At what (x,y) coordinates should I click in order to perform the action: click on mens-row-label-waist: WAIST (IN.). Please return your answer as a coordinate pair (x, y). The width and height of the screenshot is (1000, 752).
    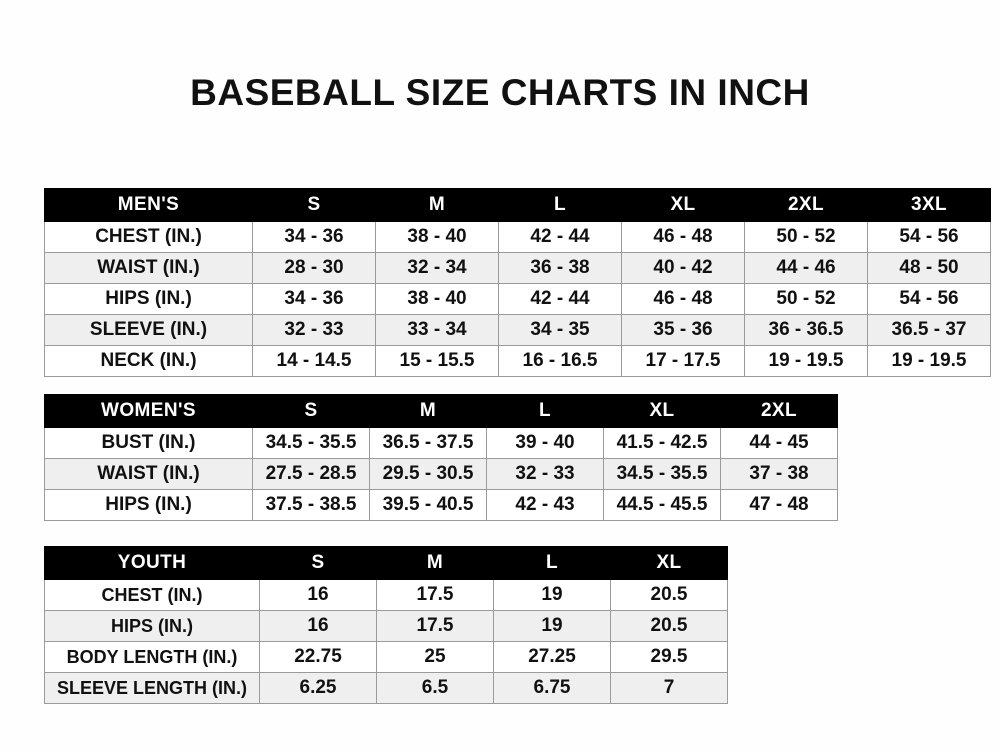
    Looking at the image, I should click on (148, 268).